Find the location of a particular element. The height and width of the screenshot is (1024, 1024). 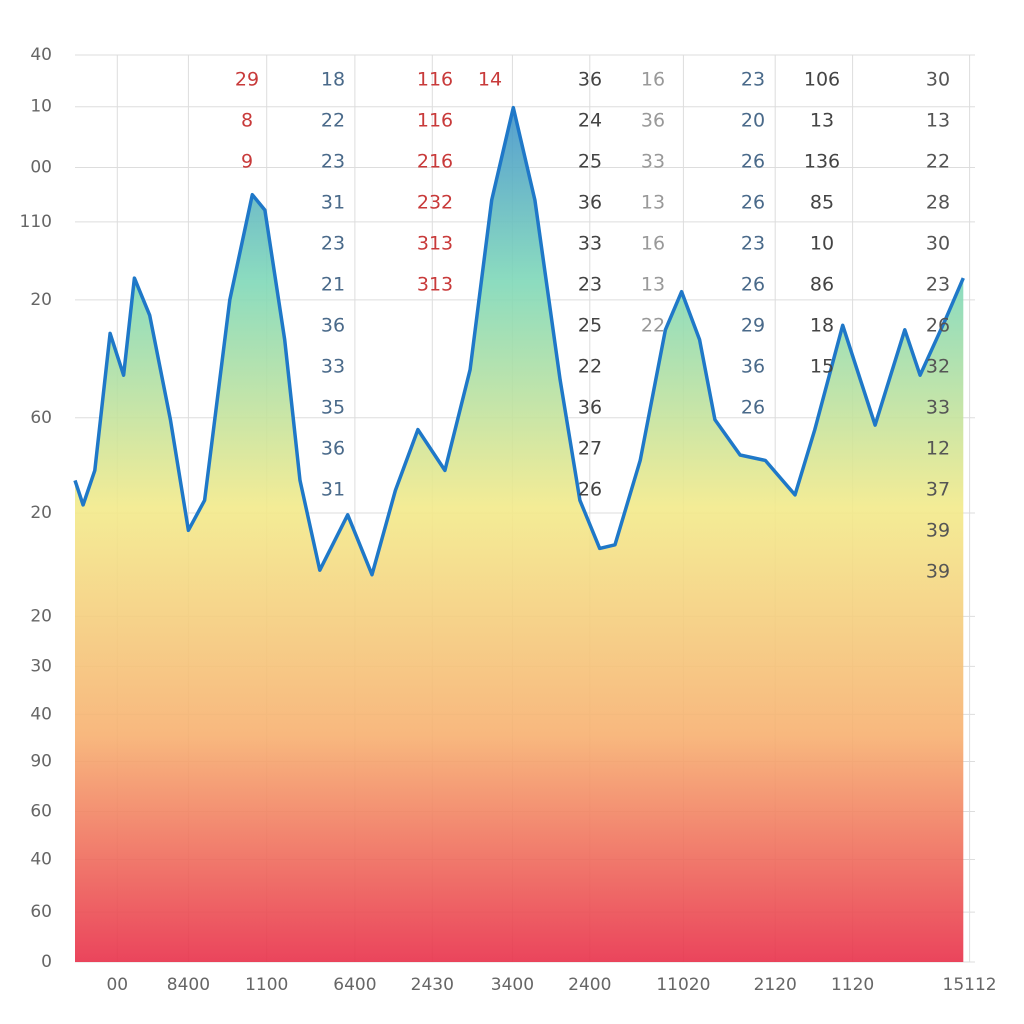

x-tick-label: 1100 is located at coordinates (266, 985).